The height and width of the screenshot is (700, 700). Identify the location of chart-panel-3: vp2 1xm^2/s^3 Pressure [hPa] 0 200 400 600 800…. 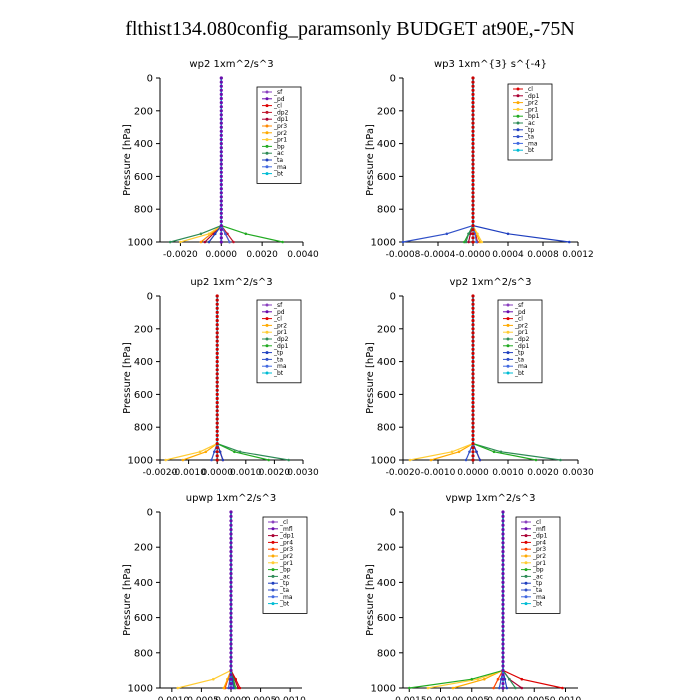
(479, 377).